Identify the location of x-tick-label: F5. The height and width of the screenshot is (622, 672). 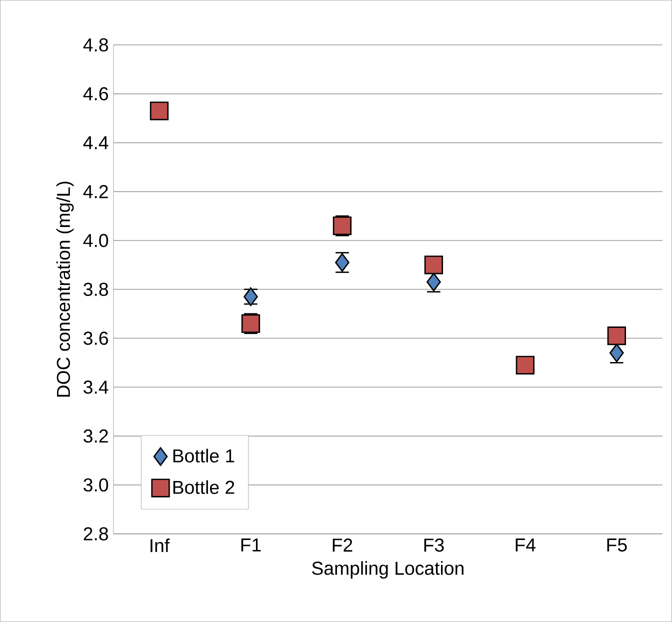
(617, 545).